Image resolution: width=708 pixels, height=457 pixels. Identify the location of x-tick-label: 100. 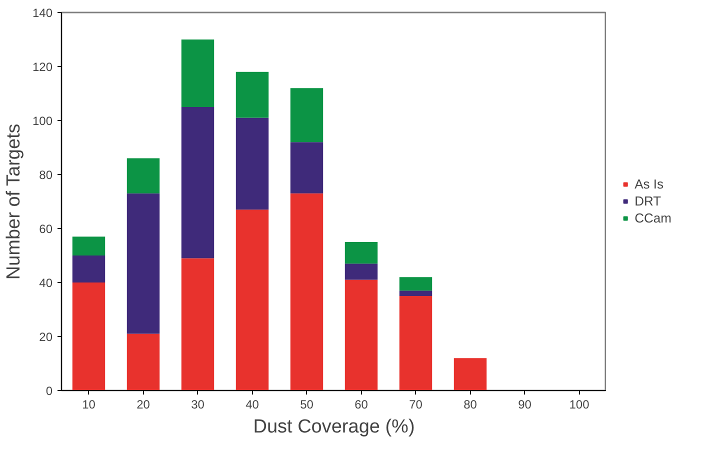
(579, 405).